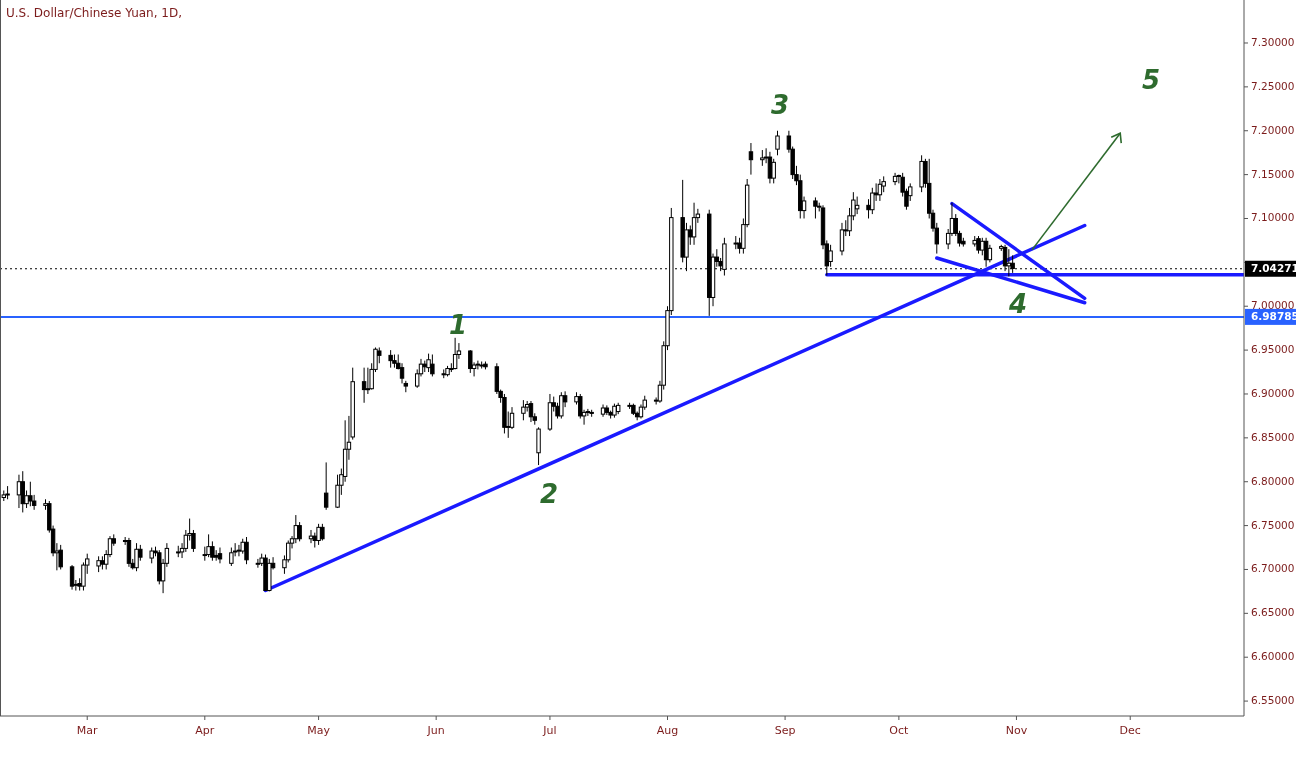 This screenshot has width=1297, height=781. Describe the element at coordinates (1017, 303) in the screenshot. I see `annotation: 4` at that location.